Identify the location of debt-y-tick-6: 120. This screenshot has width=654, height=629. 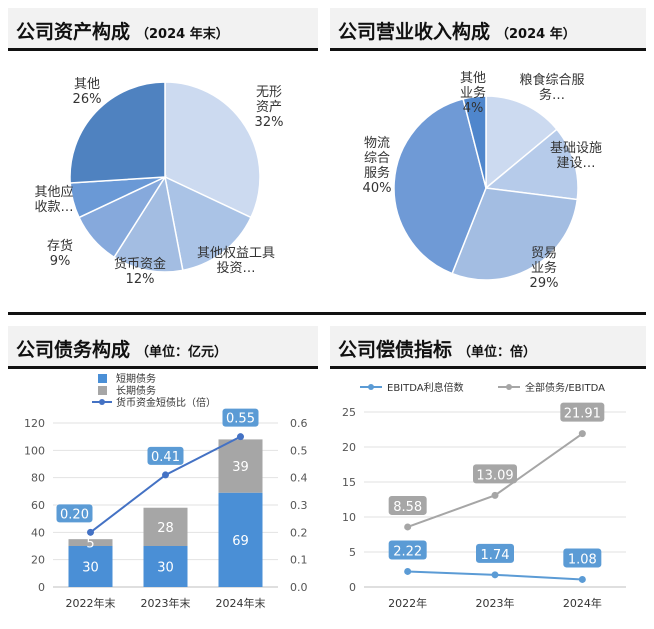
(34, 423).